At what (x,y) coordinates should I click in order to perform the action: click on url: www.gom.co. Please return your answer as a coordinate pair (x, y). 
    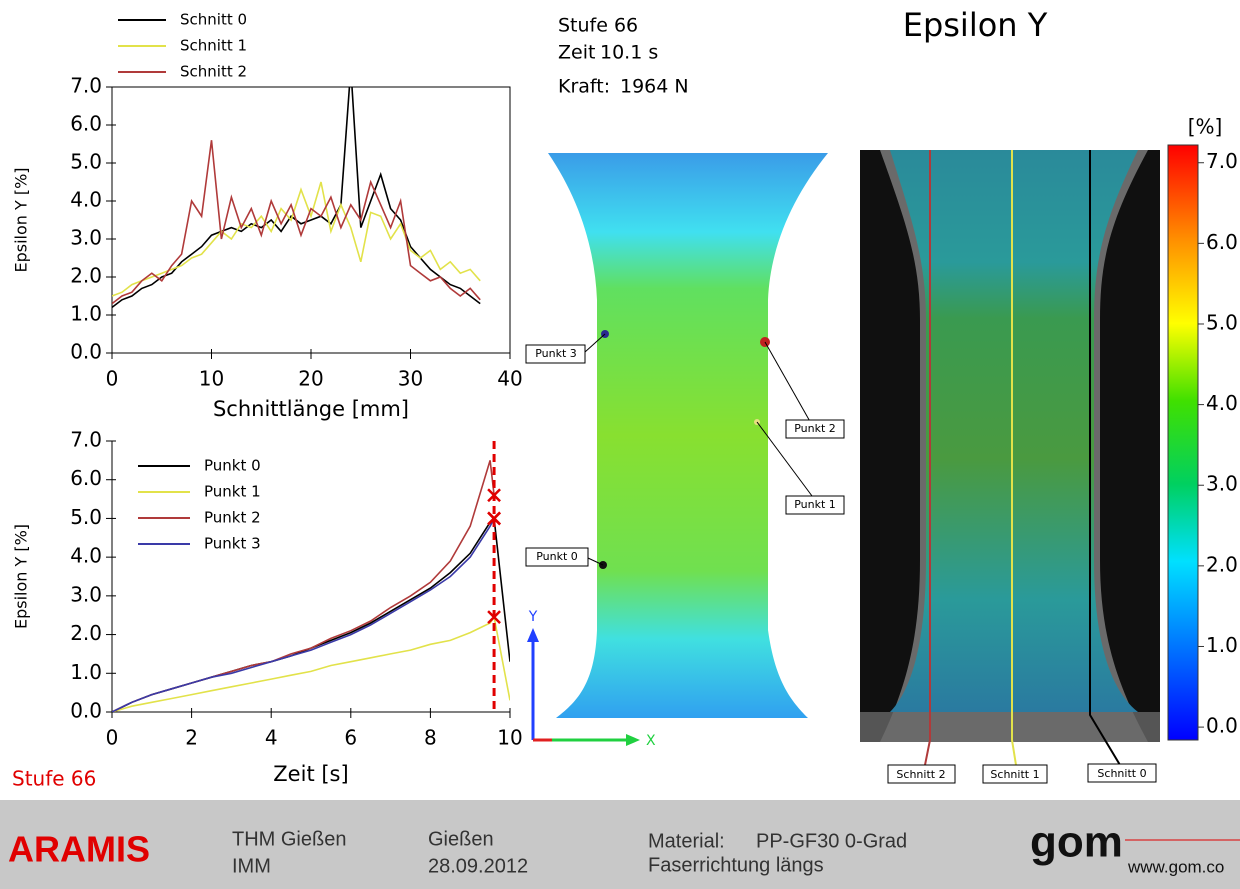
    Looking at the image, I should click on (1175, 866).